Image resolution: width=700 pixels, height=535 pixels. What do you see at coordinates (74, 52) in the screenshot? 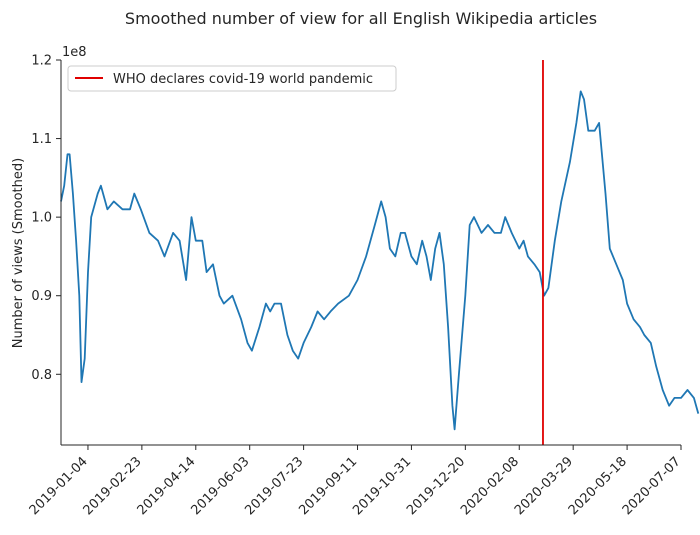
I see `y-offset-label: 1e8` at bounding box center [74, 52].